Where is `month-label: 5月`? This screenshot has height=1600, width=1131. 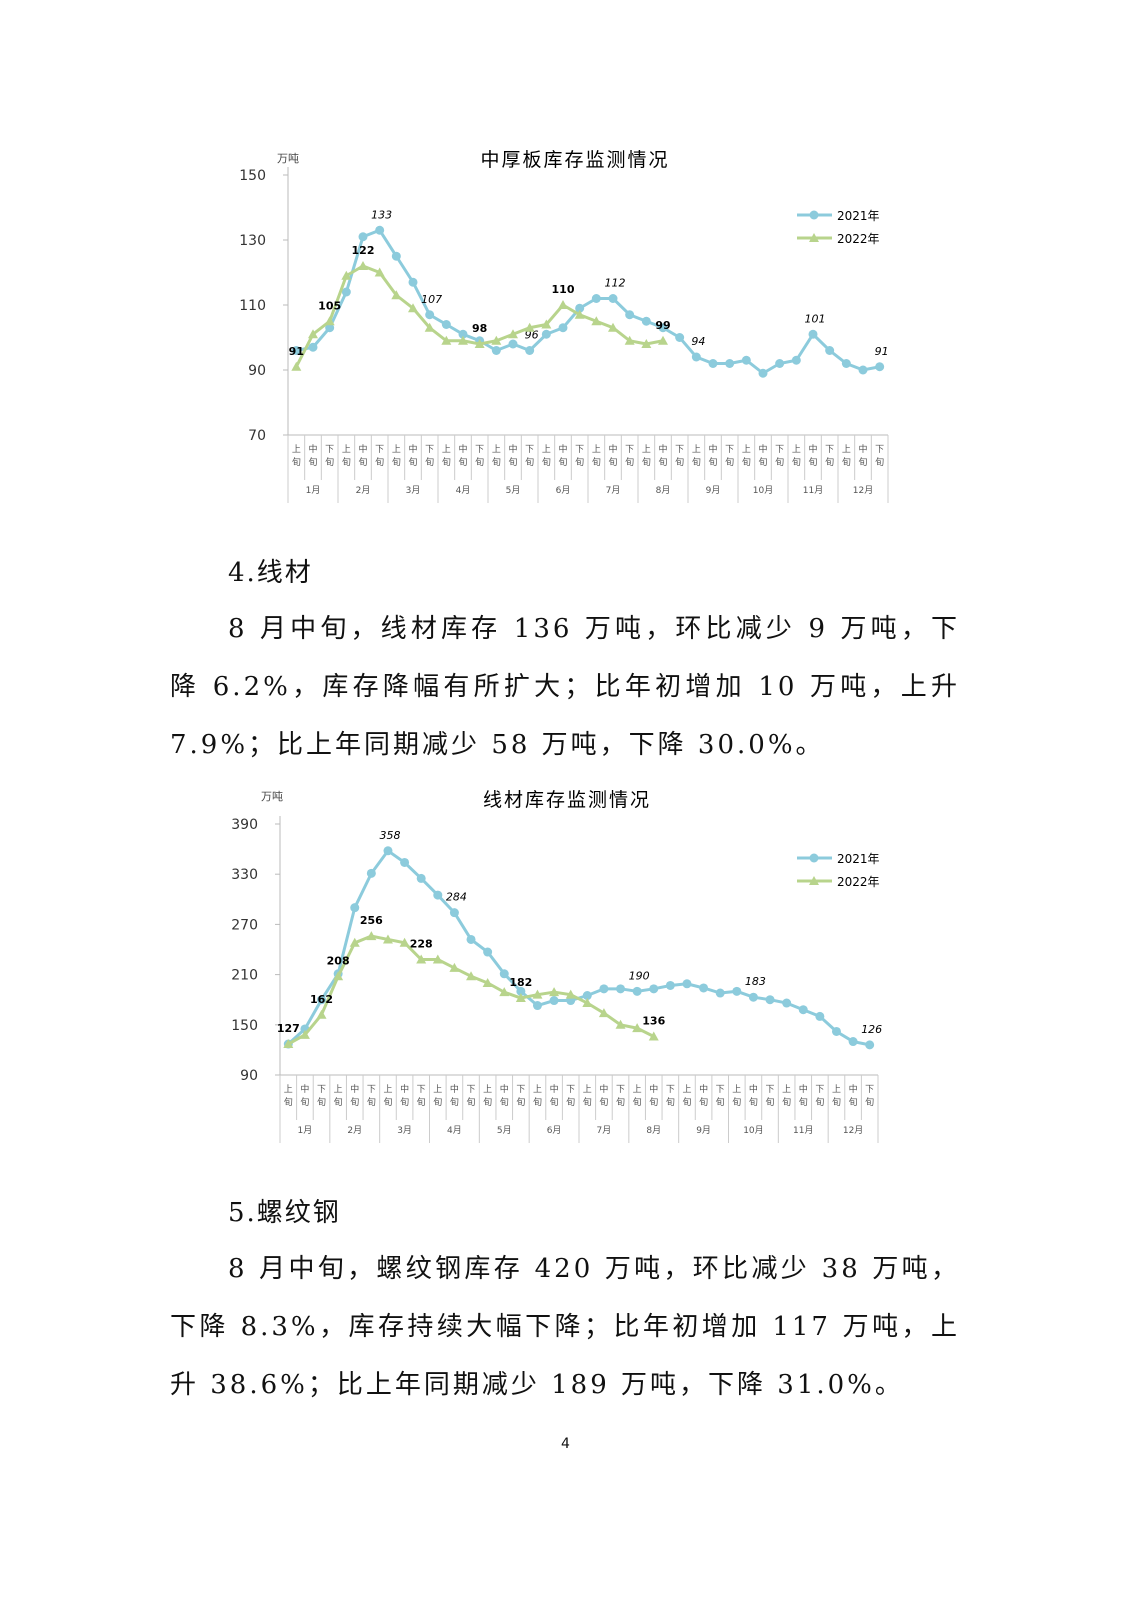
month-label: 5月 is located at coordinates (504, 1130).